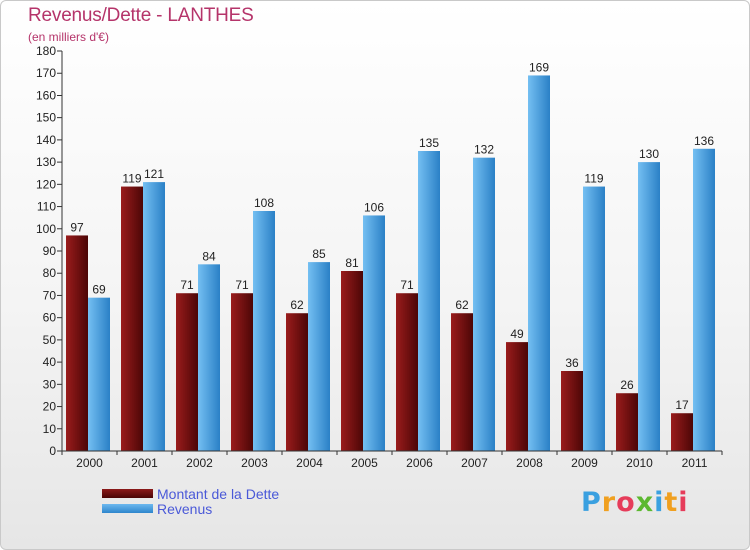  Describe the element at coordinates (50, 362) in the screenshot. I see `y-tick-label: 40` at that location.